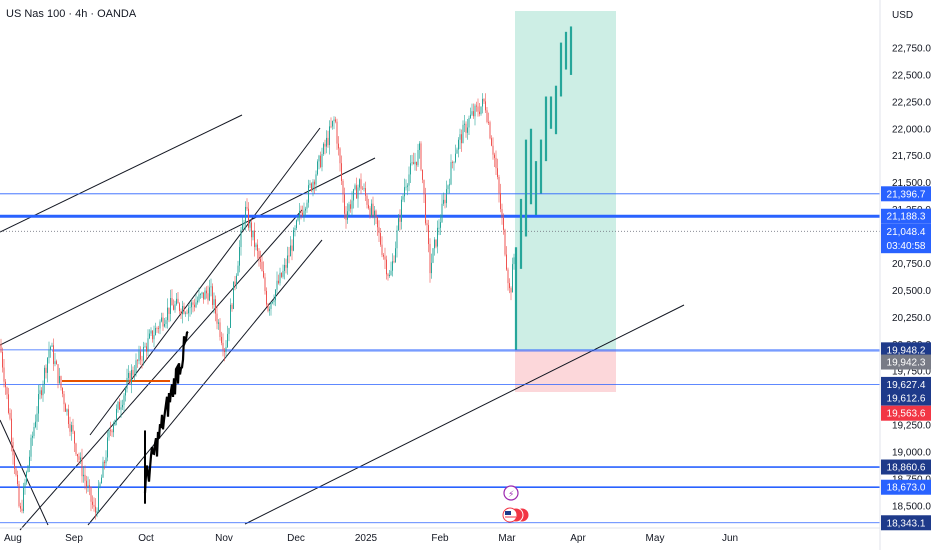 The image size is (932, 550). Describe the element at coordinates (906, 275) in the screenshot. I see `price-axis` at that location.